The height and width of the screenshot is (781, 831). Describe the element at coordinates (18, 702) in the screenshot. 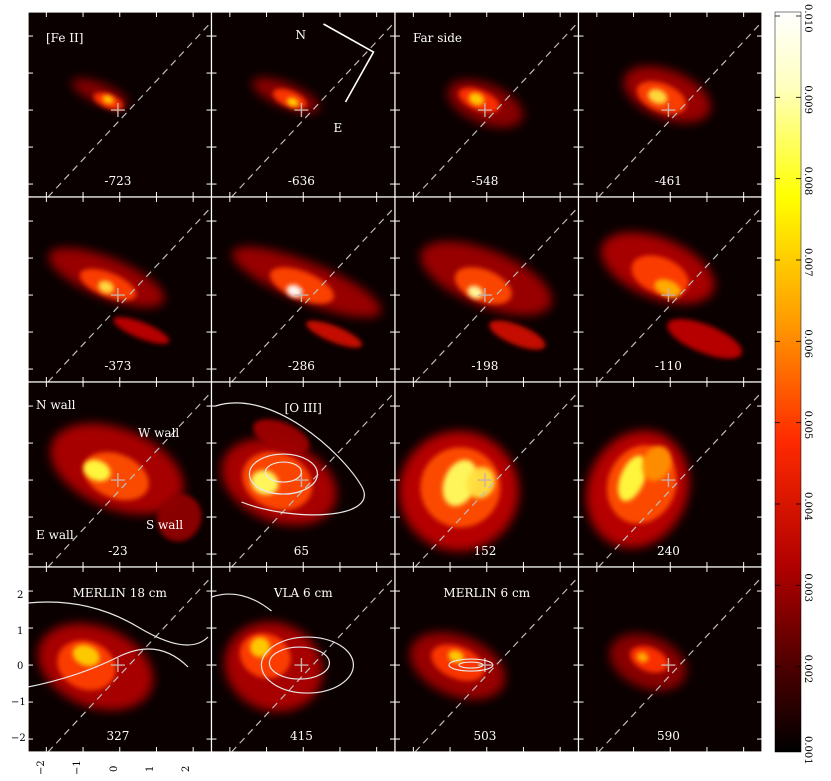

I see `y-tick-label: −1` at that location.